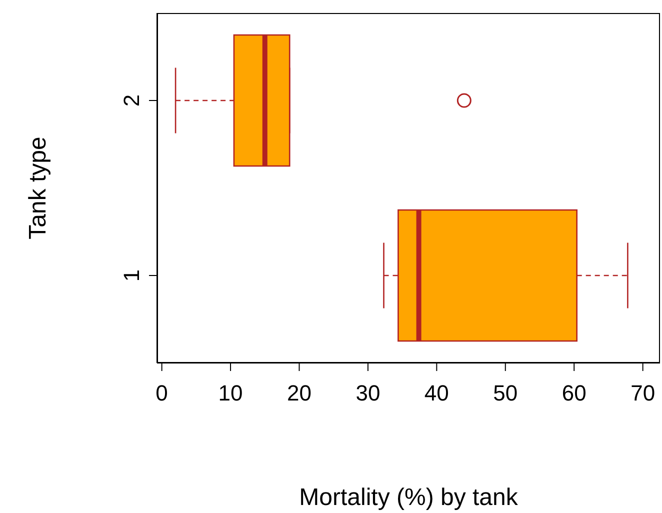 The height and width of the screenshot is (513, 662). I want to click on x-tick-label: 50, so click(505, 393).